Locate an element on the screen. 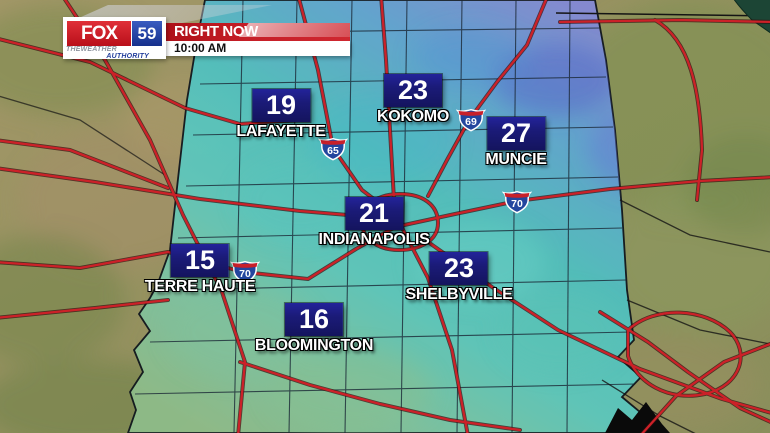  temperature-value: 16 is located at coordinates (314, 319).